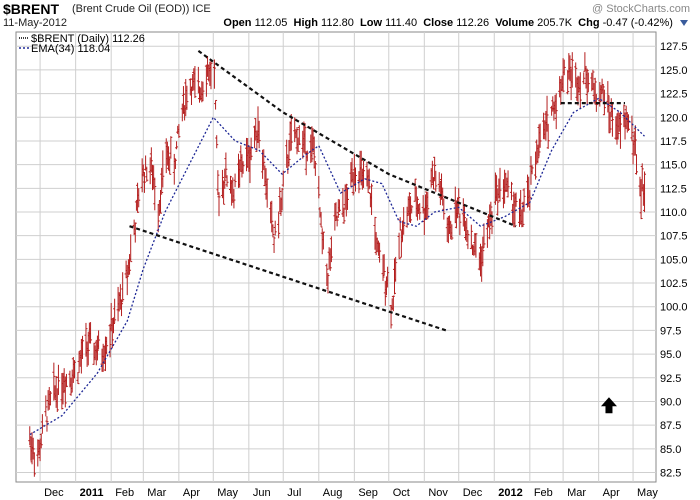 The image size is (700, 500). Describe the element at coordinates (305, 23) in the screenshot. I see `high-label: High` at that location.